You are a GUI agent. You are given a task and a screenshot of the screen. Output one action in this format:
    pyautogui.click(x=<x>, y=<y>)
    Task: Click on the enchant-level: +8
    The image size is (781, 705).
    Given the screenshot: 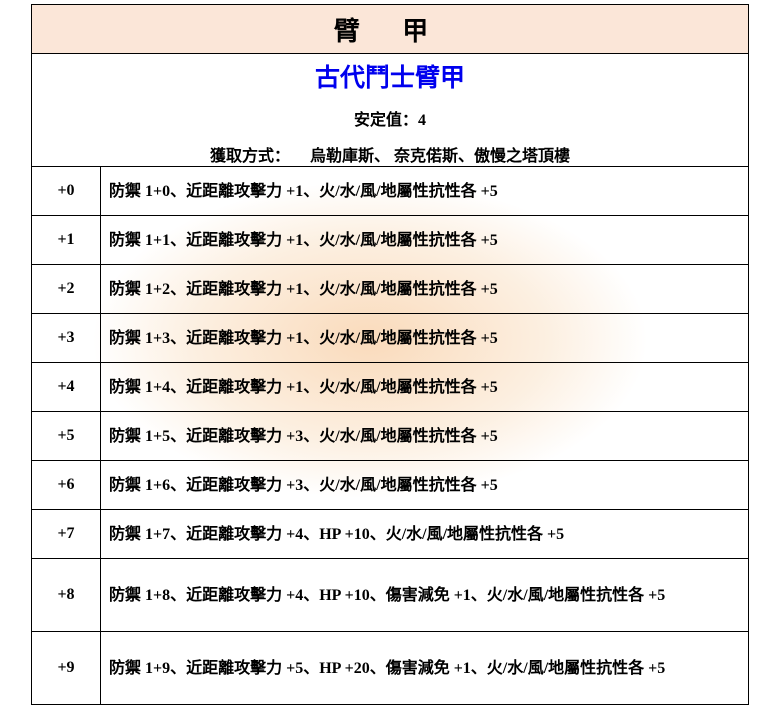 What is the action you would take?
    pyautogui.click(x=66, y=595)
    